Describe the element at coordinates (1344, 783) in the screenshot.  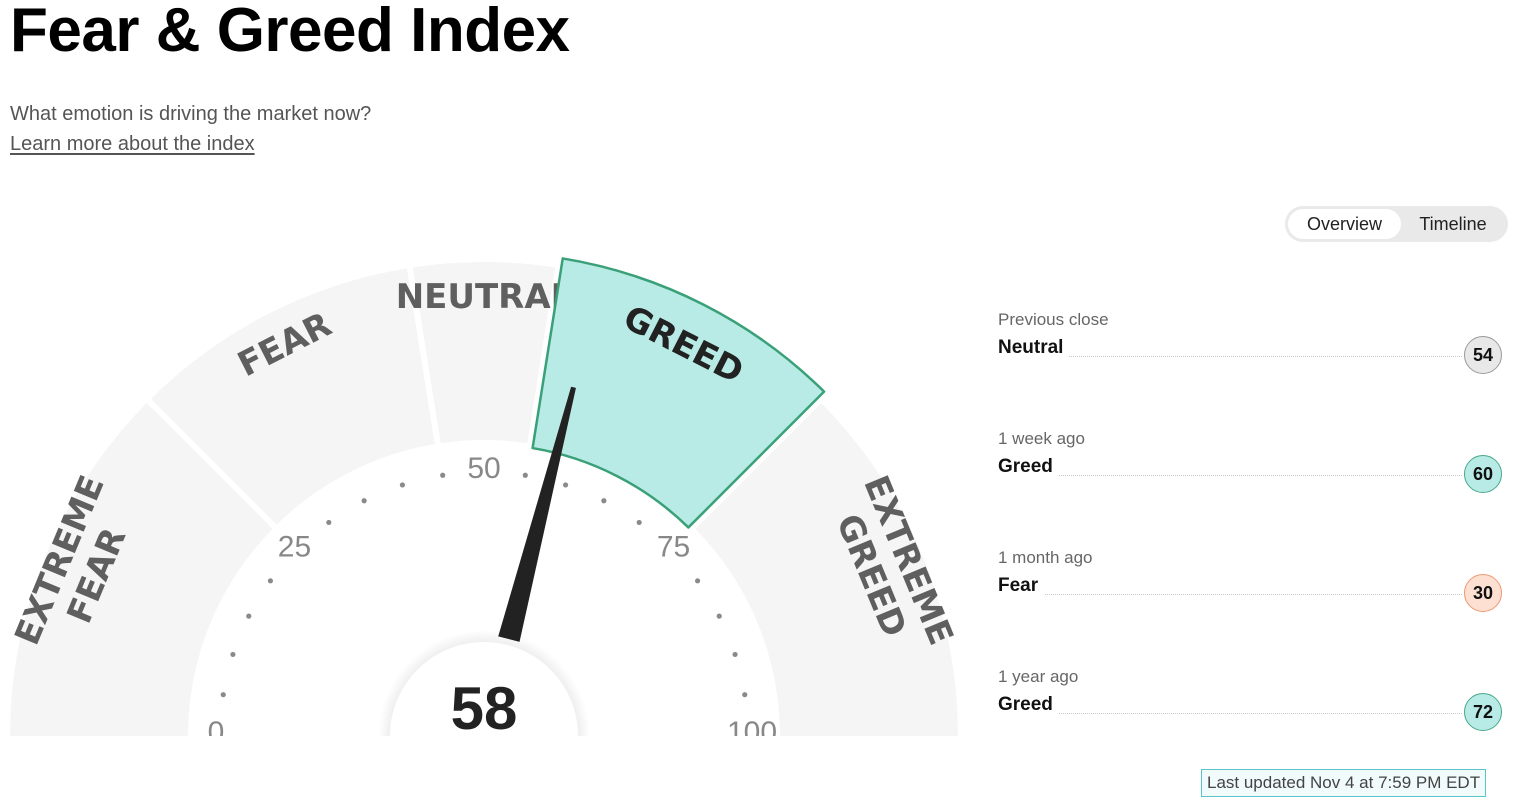
I see `last-updated: Last updated Nov 4 at 7:59 PM EDT` at that location.